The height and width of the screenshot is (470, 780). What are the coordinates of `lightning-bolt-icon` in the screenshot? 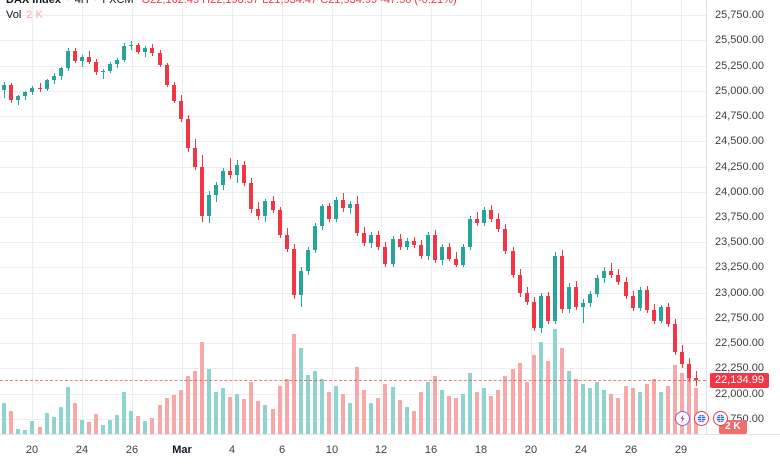 It's located at (682, 418).